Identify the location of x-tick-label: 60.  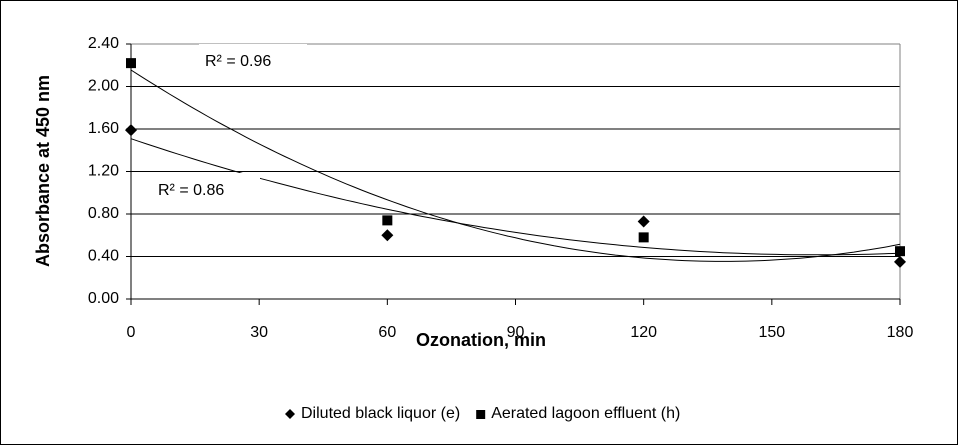
(387, 332).